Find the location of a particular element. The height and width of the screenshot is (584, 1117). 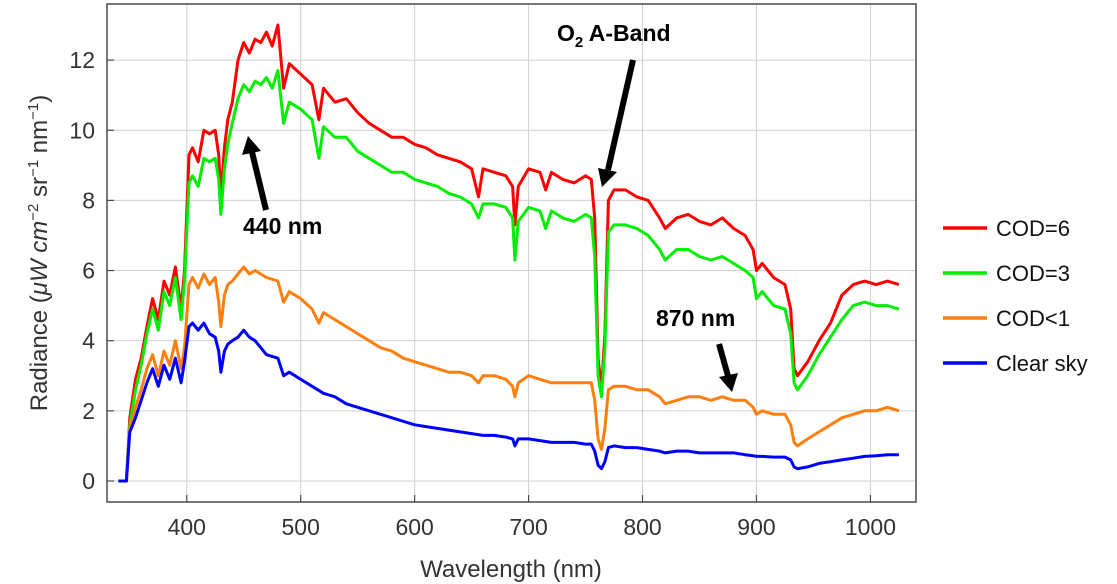

y-axis-title: Radiance (μW cm−2 sr−1 nm−1) is located at coordinates (39, 253).